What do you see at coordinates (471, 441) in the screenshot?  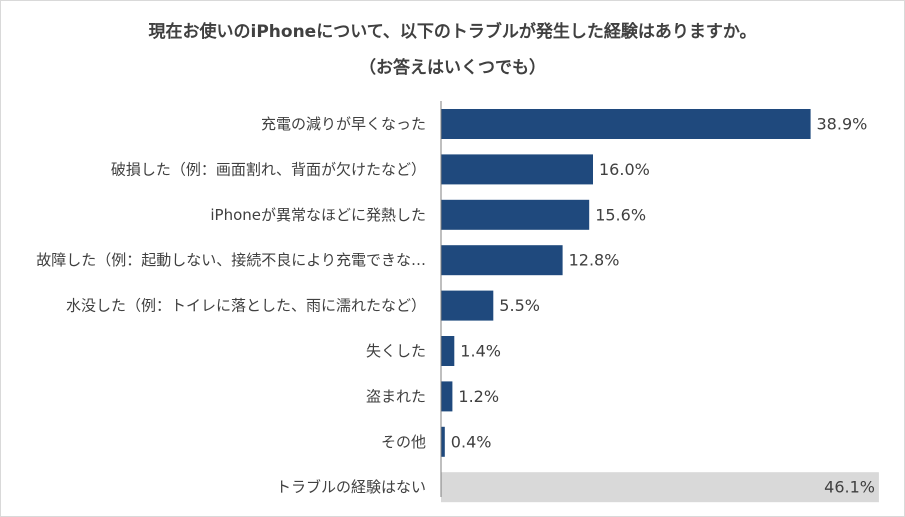 I see `data-label: 0.4%` at bounding box center [471, 441].